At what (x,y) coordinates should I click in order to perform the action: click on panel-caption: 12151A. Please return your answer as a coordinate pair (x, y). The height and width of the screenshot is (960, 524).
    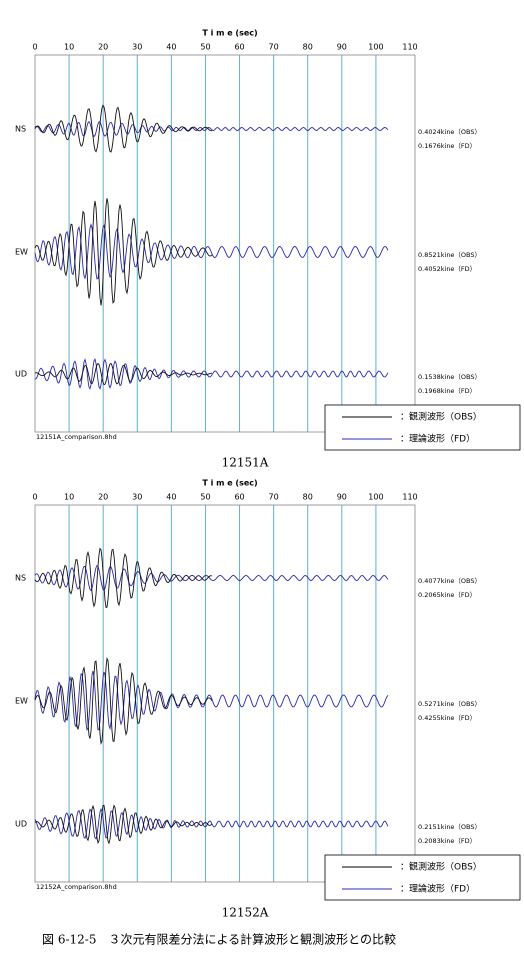
    Looking at the image, I should click on (245, 463).